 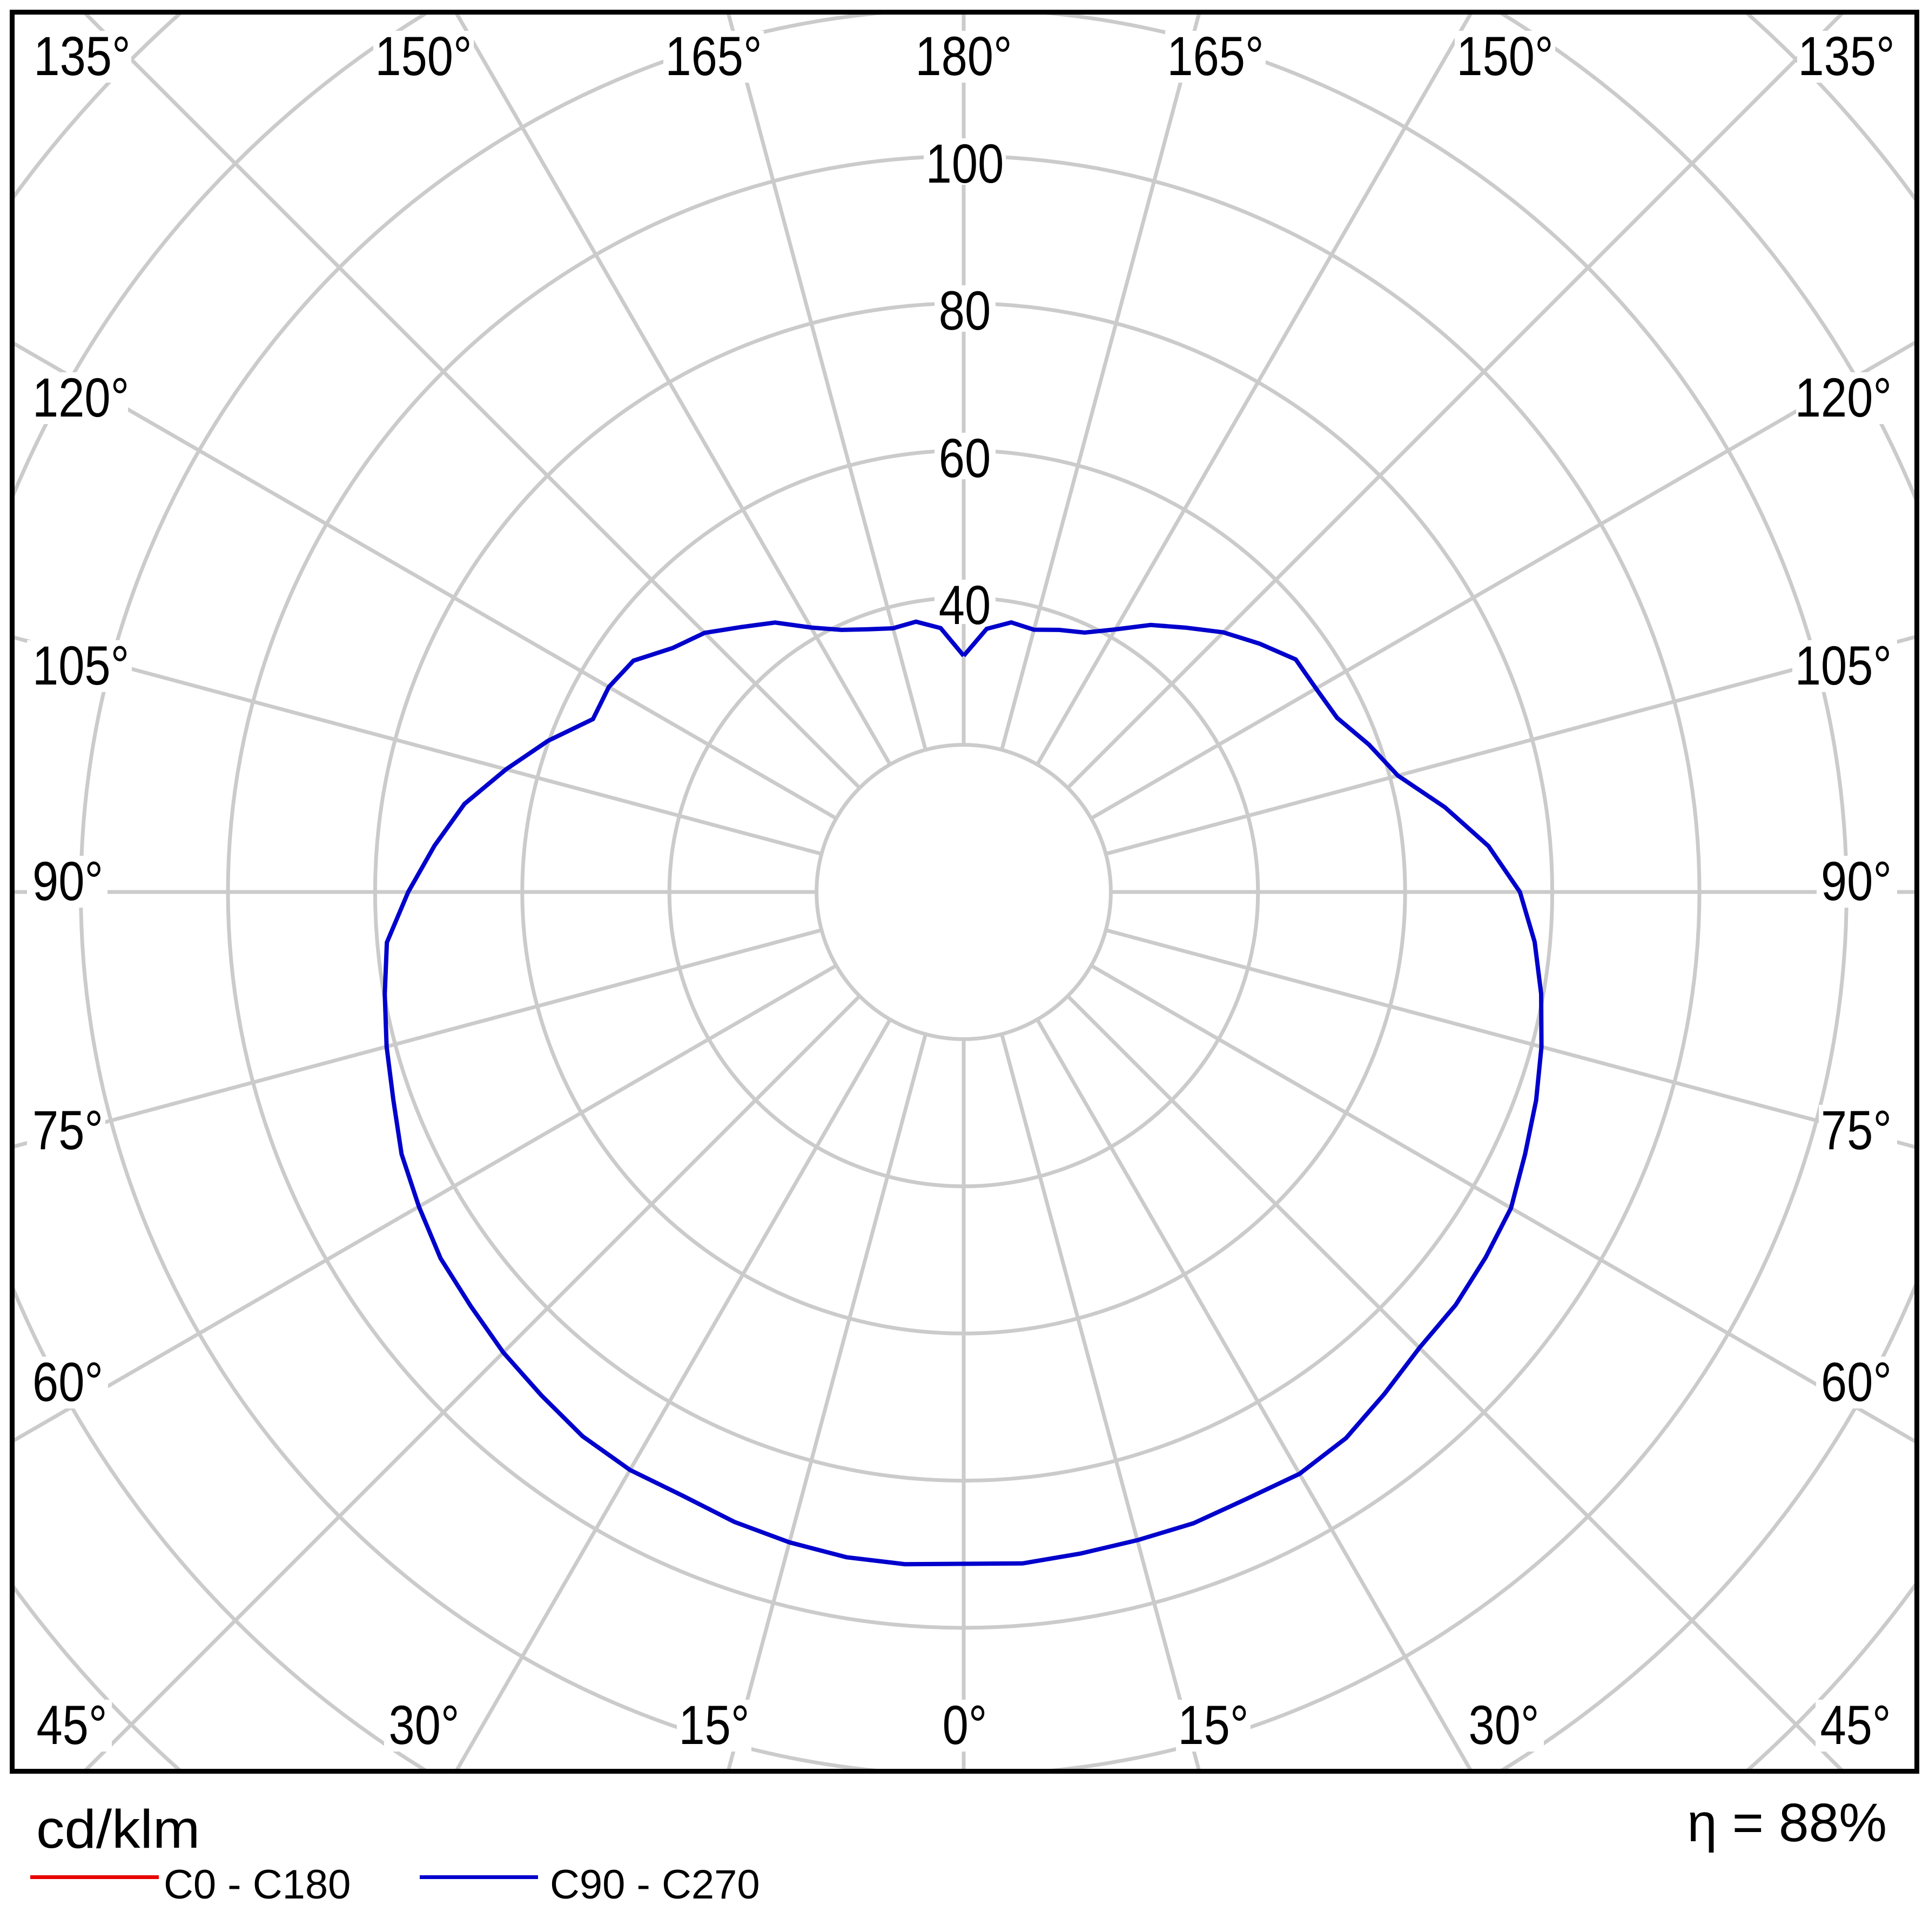 I want to click on svg-text: η = 88%, so click(x=1787, y=1823).